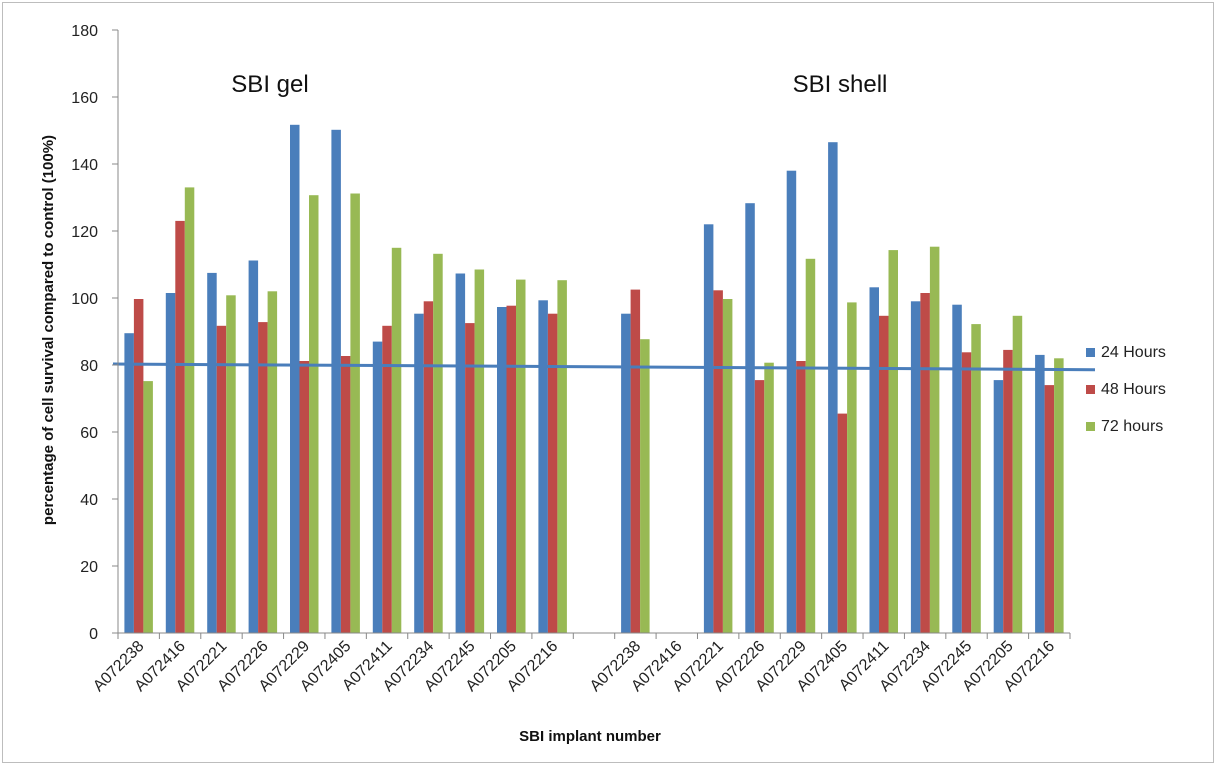  Describe the element at coordinates (269, 84) in the screenshot. I see `group-title: SBI gel` at that location.